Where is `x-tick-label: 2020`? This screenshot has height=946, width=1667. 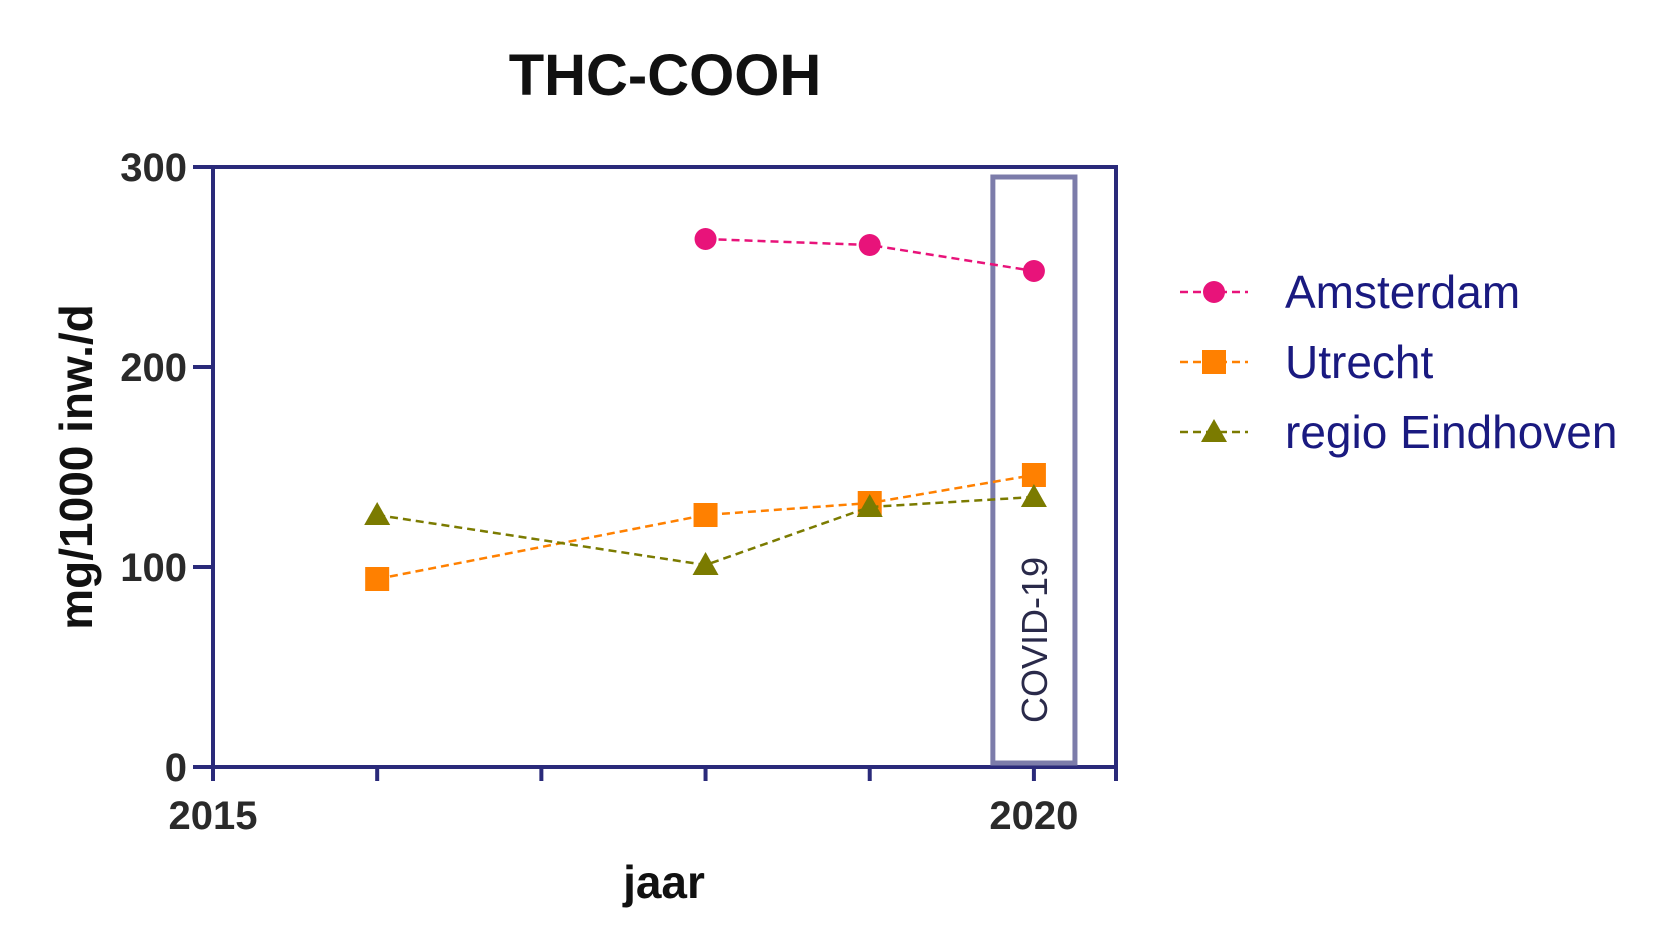 x-tick-label: 2020 is located at coordinates (1033, 816).